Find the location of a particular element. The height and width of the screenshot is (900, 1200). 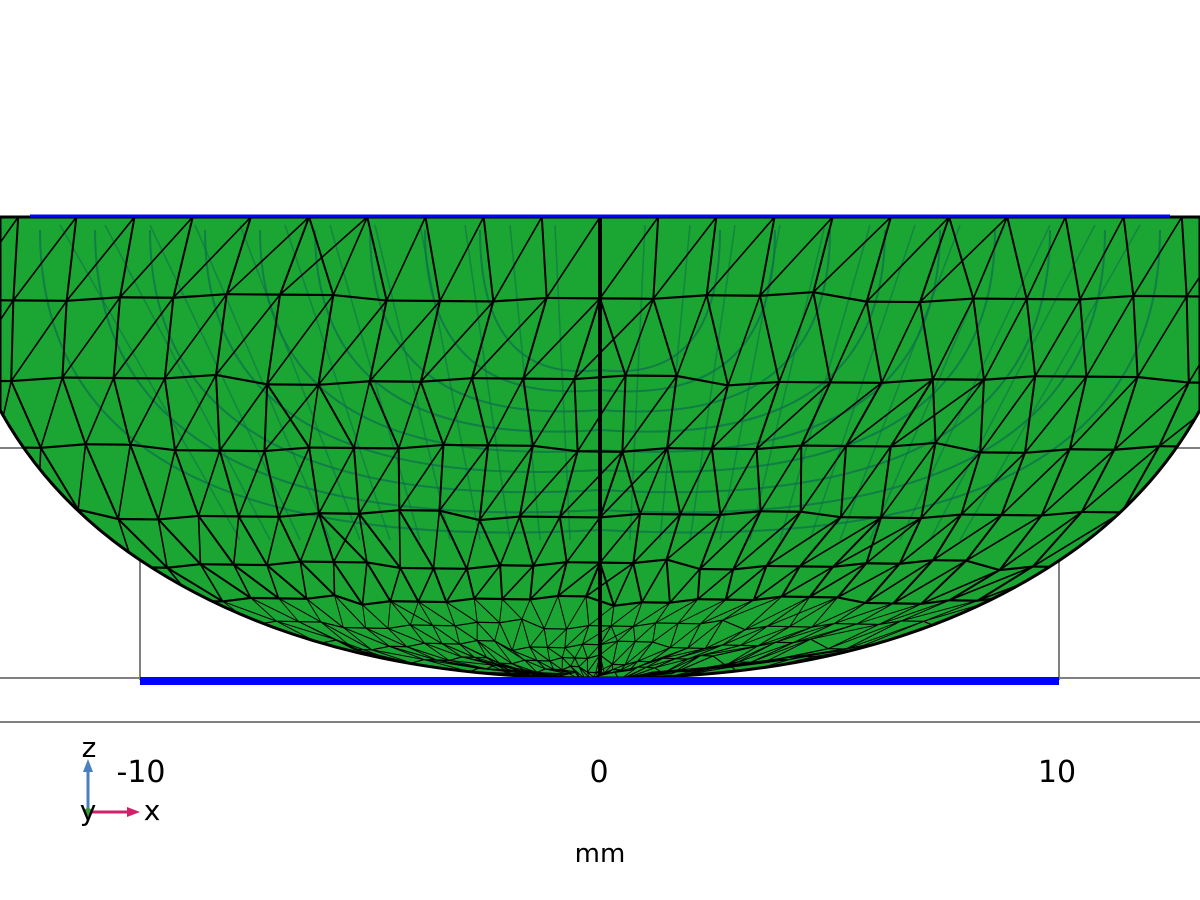

triad-y-label: y is located at coordinates (88, 810).